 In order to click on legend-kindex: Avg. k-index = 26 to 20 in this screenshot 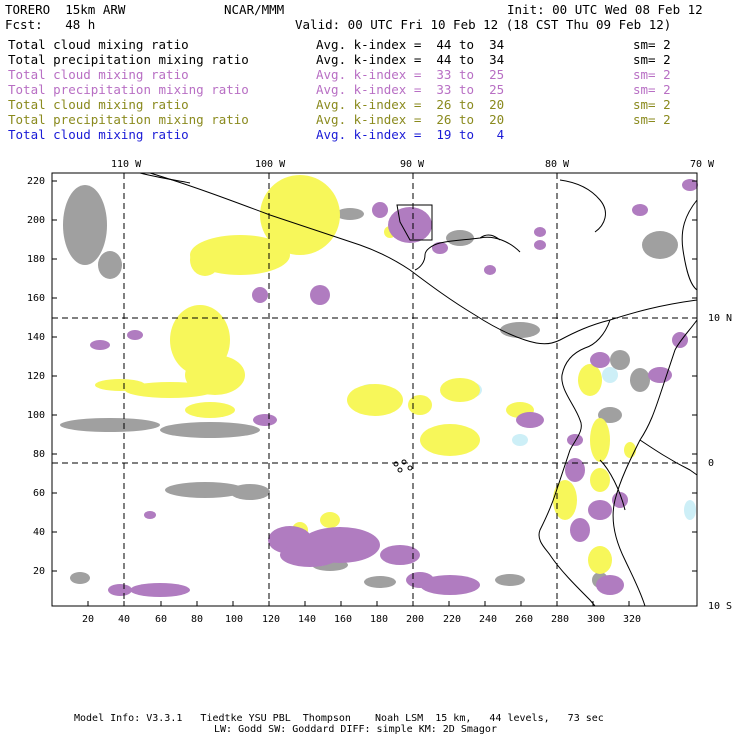, I will do `click(410, 104)`.